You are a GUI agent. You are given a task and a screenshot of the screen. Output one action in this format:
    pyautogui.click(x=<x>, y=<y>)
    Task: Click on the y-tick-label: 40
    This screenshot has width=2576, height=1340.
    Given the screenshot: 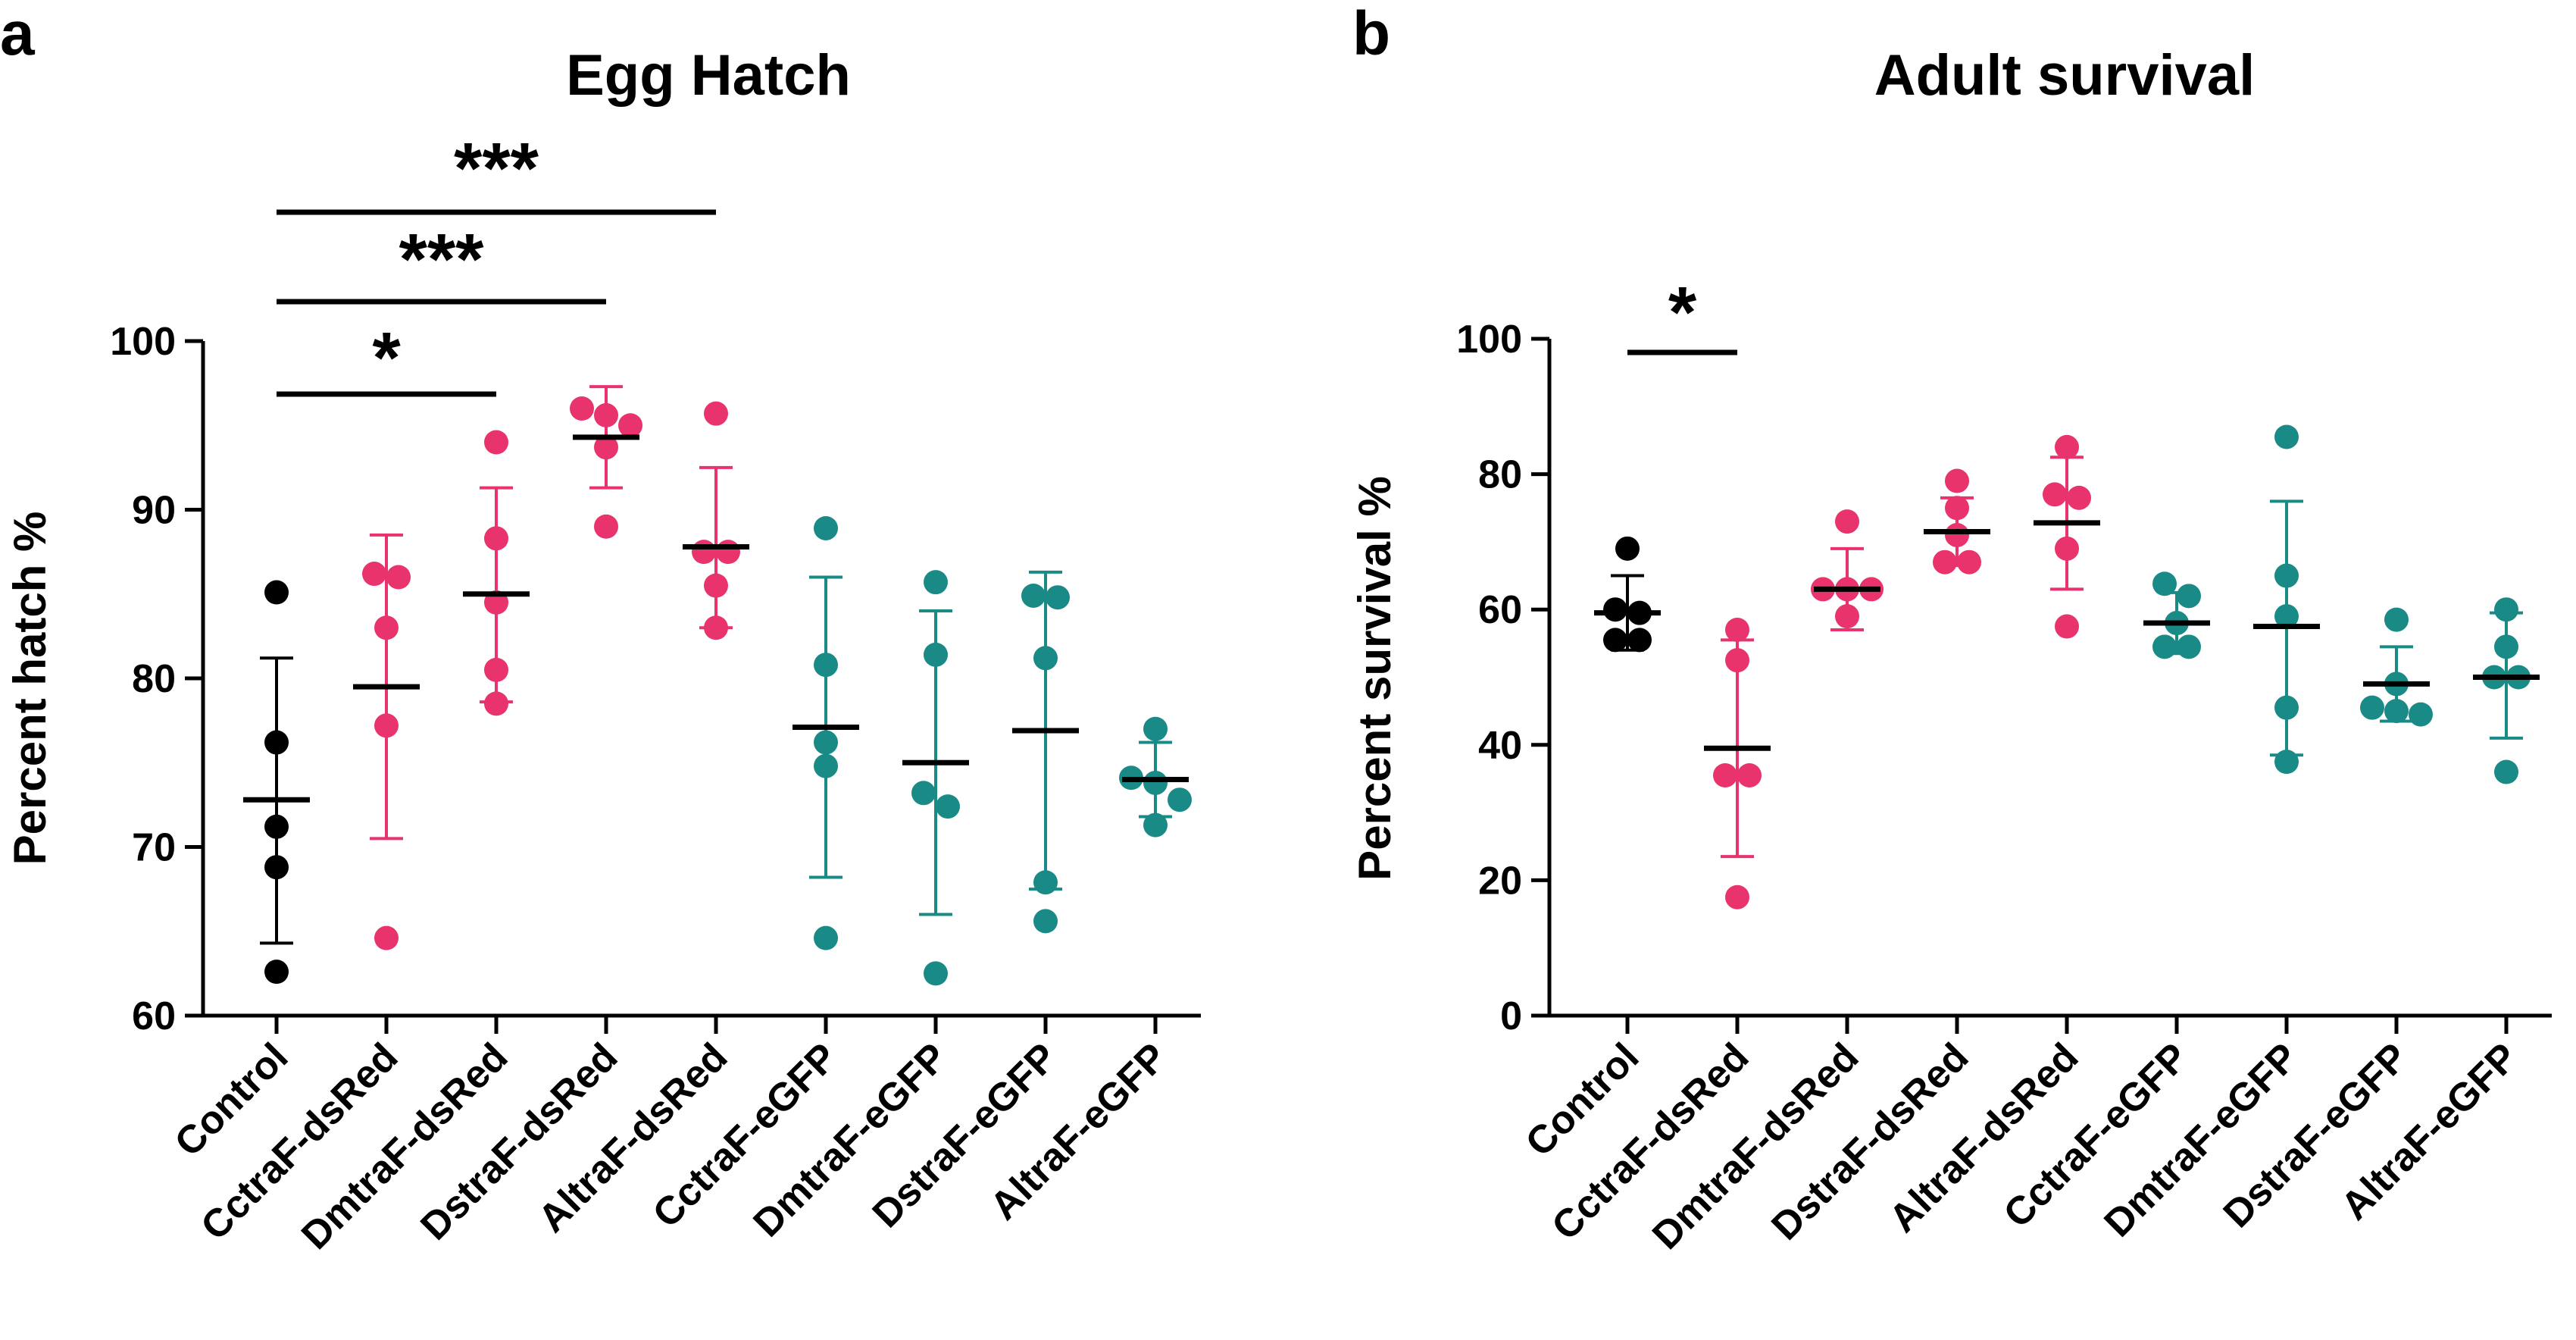 What is the action you would take?
    pyautogui.click(x=1500, y=746)
    